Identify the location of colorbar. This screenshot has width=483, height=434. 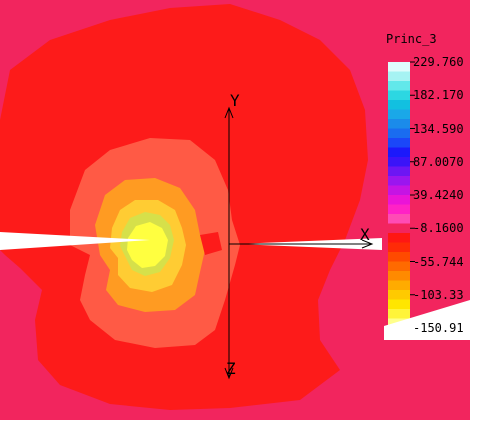
(401, 195).